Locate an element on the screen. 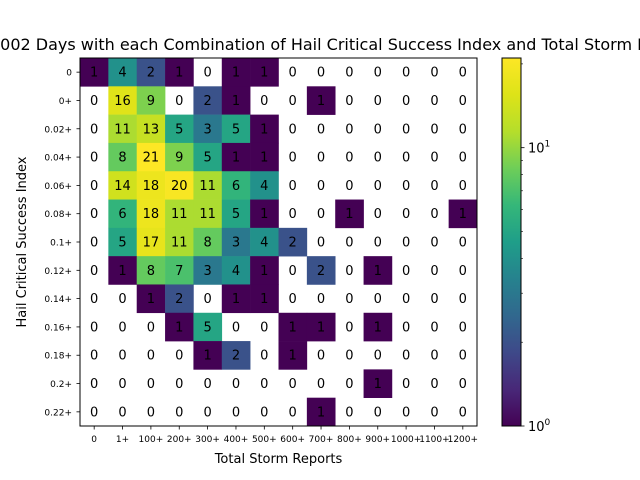 This screenshot has width=640, height=480. colorbar-frame is located at coordinates (511, 242).